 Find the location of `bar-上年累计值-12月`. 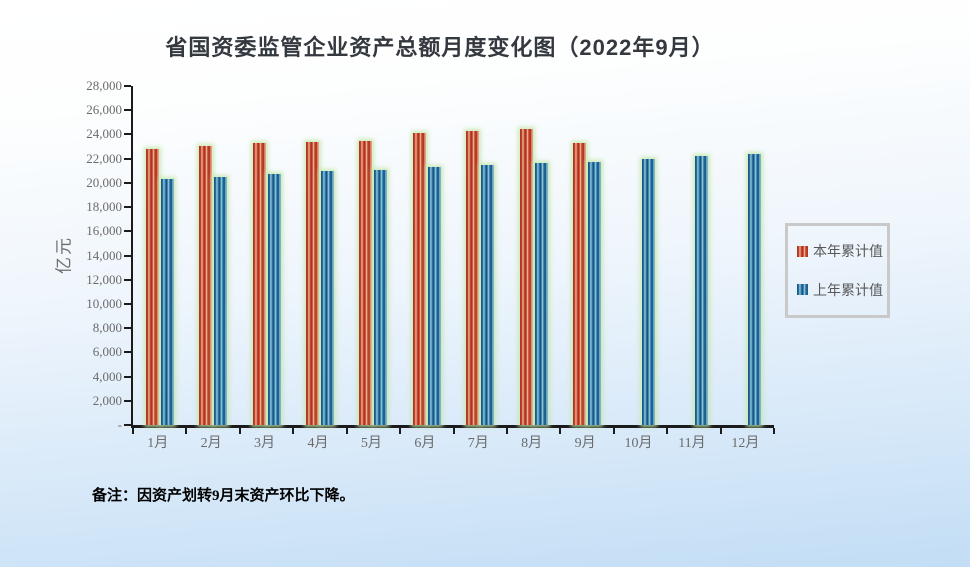

bar-上年累计值-12月 is located at coordinates (755, 289).